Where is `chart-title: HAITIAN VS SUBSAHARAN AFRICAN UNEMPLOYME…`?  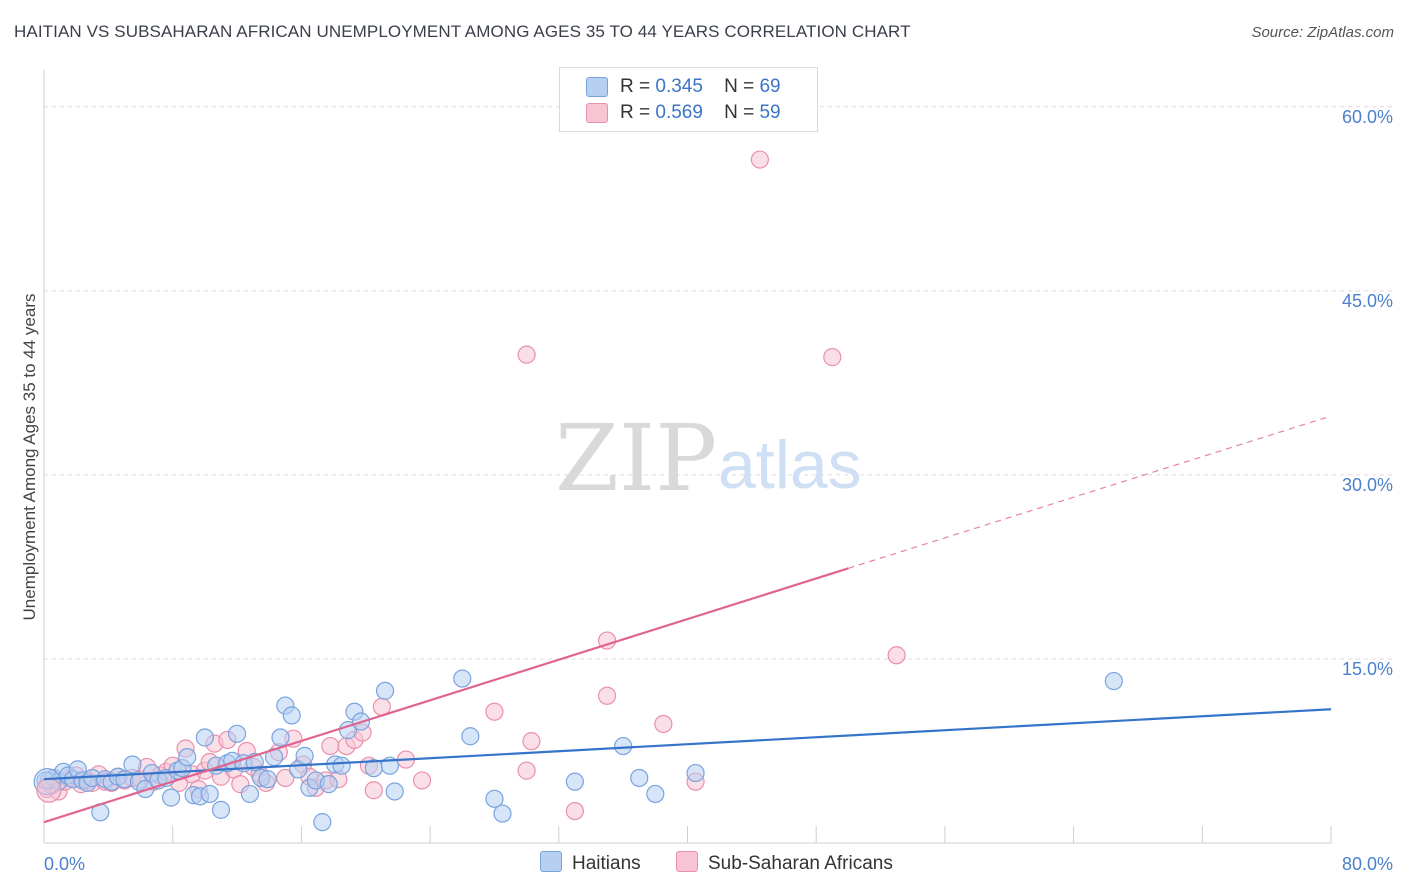
chart-title: HAITIAN VS SUBSAHARAN AFRICAN UNEMPLOYME… is located at coordinates (462, 31).